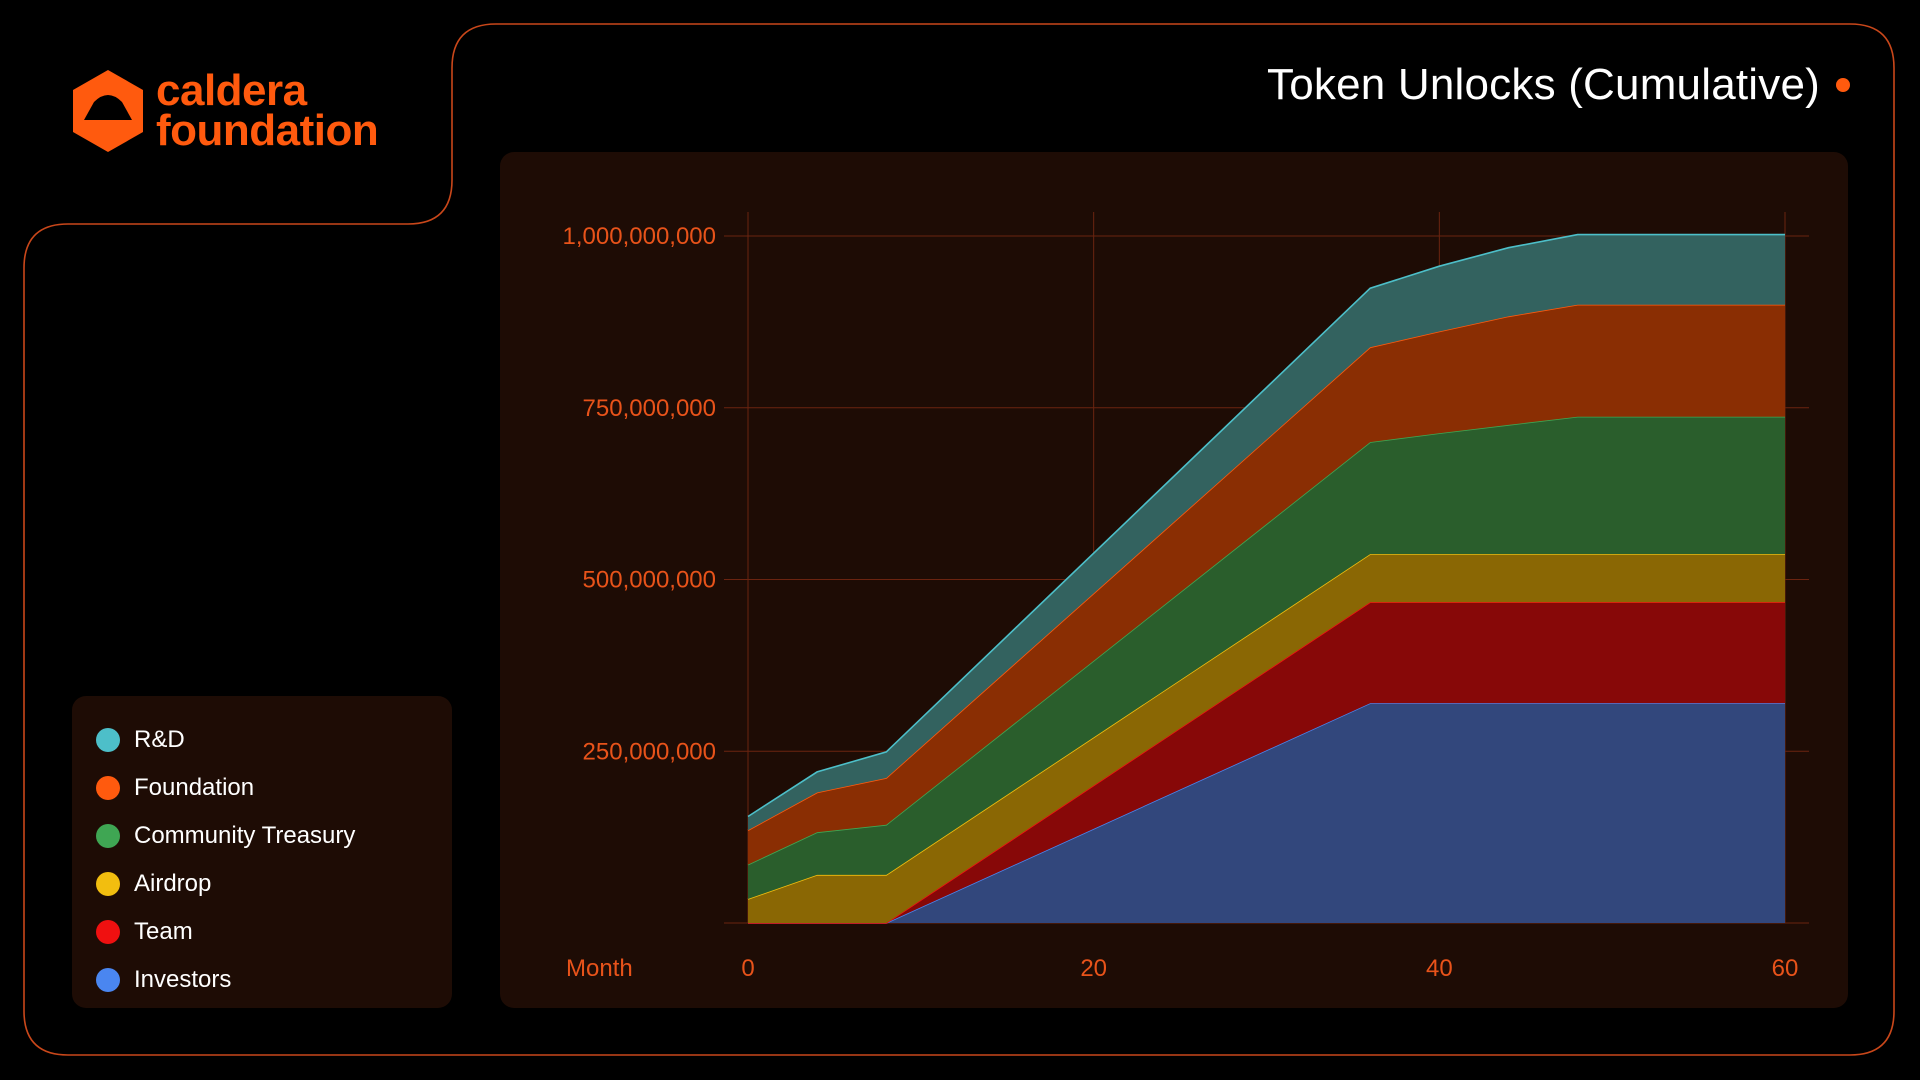  What do you see at coordinates (1093, 968) in the screenshot?
I see `x-tick-label: 20` at bounding box center [1093, 968].